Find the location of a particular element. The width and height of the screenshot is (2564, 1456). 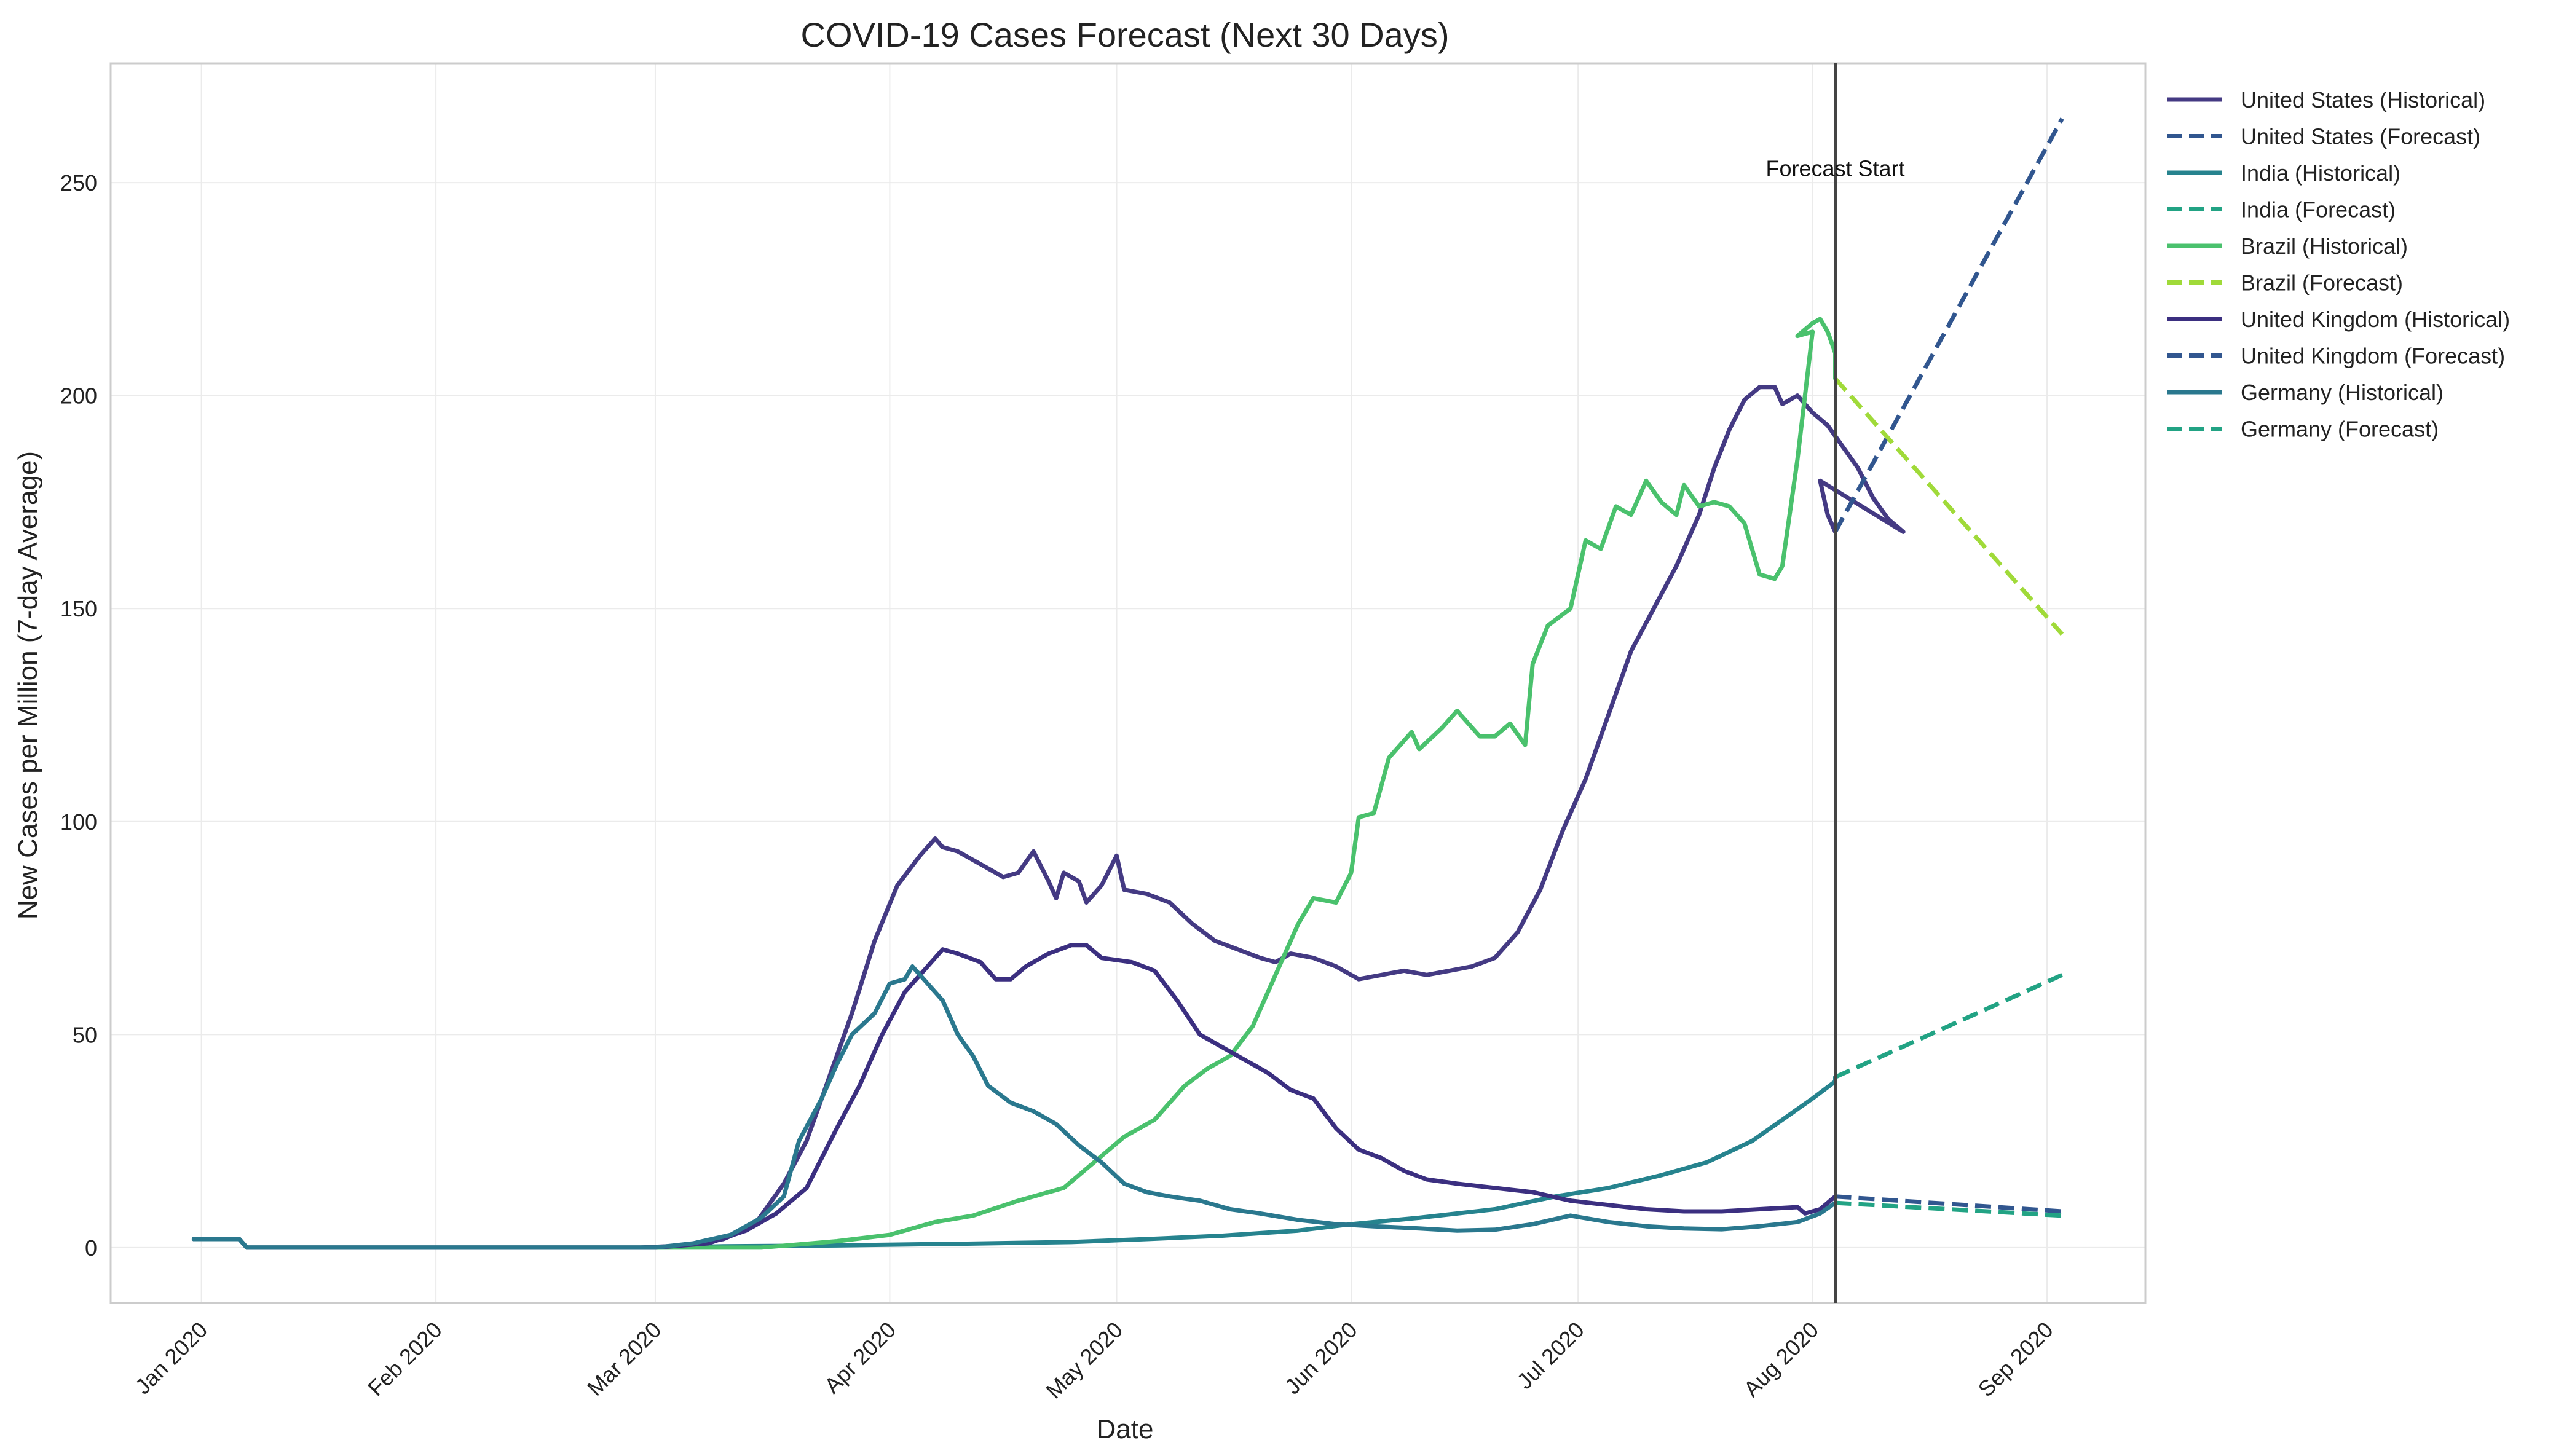

series-line-united-kingdom-historical is located at coordinates (1014, 1096).